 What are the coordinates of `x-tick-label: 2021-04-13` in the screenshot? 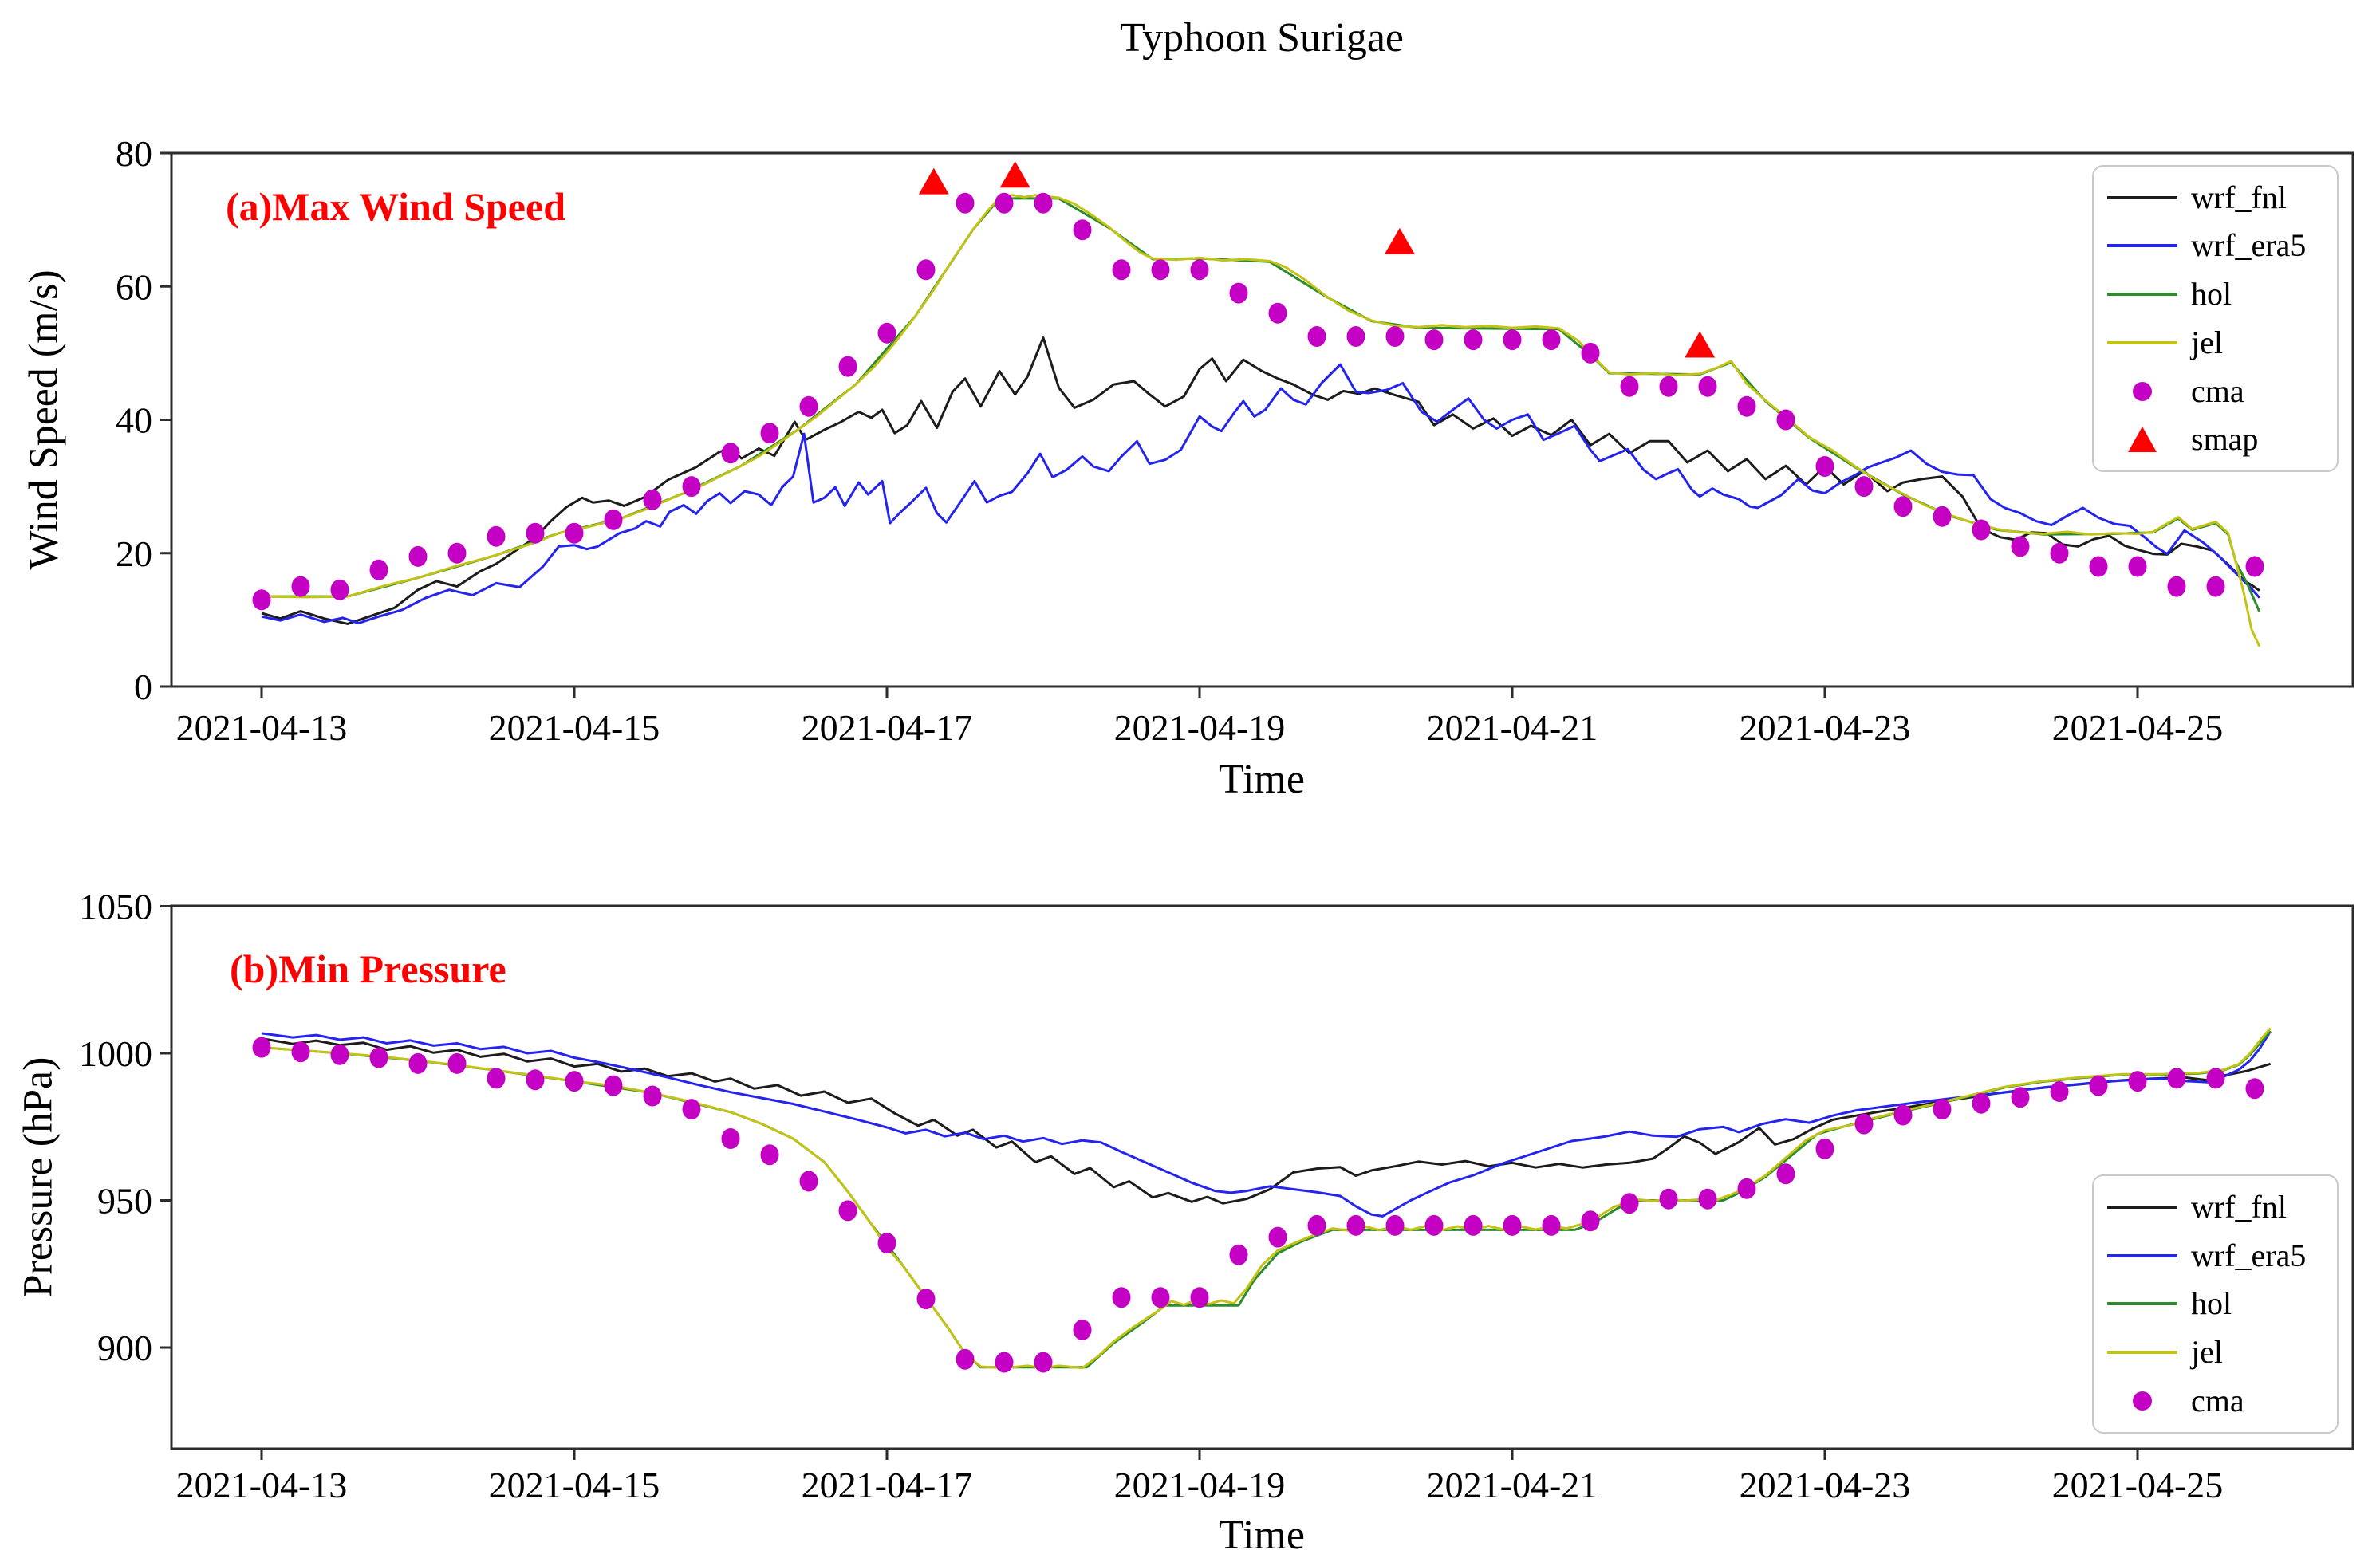 It's located at (262, 727).